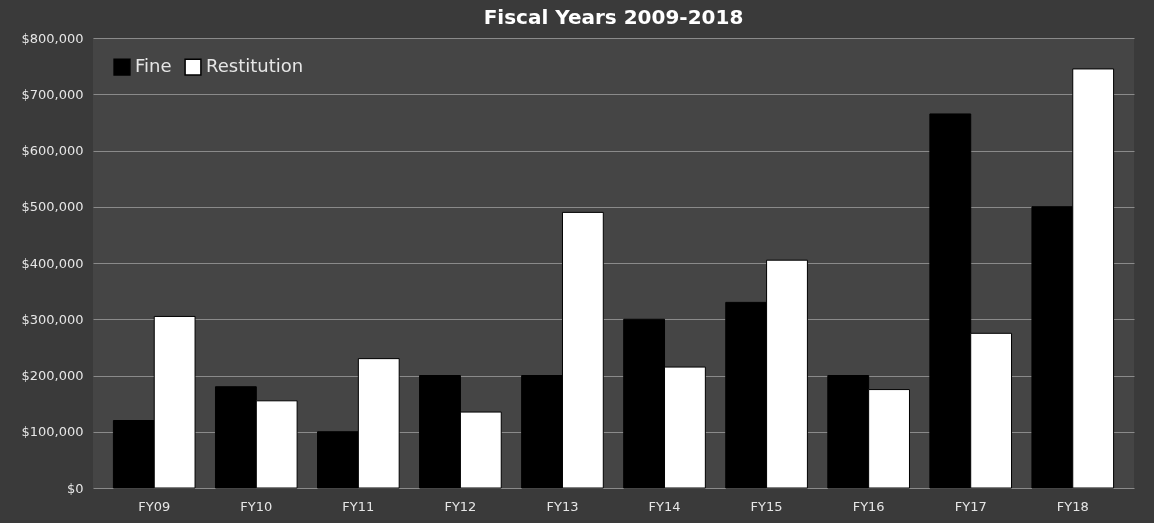 The height and width of the screenshot is (523, 1154). Describe the element at coordinates (52, 319) in the screenshot. I see `y-tick-label: $300,000` at that location.